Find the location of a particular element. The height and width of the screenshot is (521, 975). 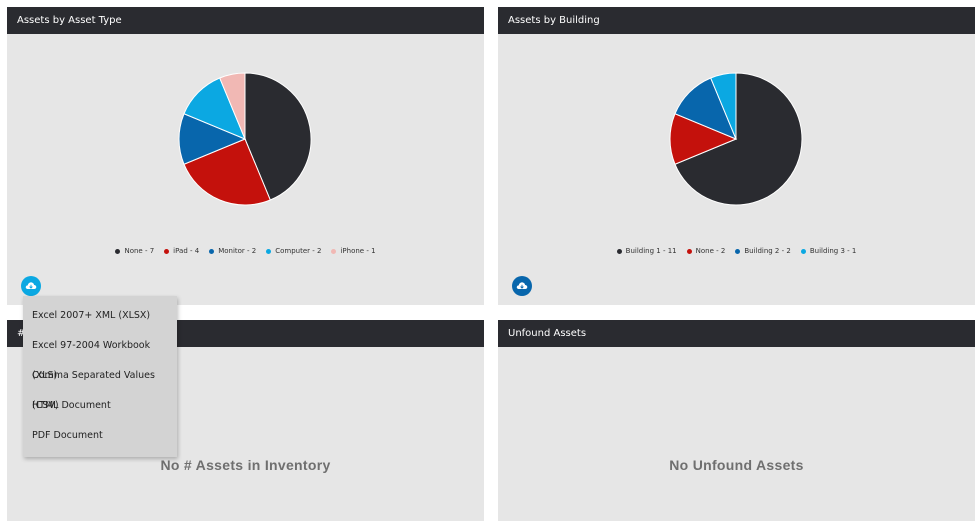

legend-item: Building 2 - 2 is located at coordinates (763, 251).